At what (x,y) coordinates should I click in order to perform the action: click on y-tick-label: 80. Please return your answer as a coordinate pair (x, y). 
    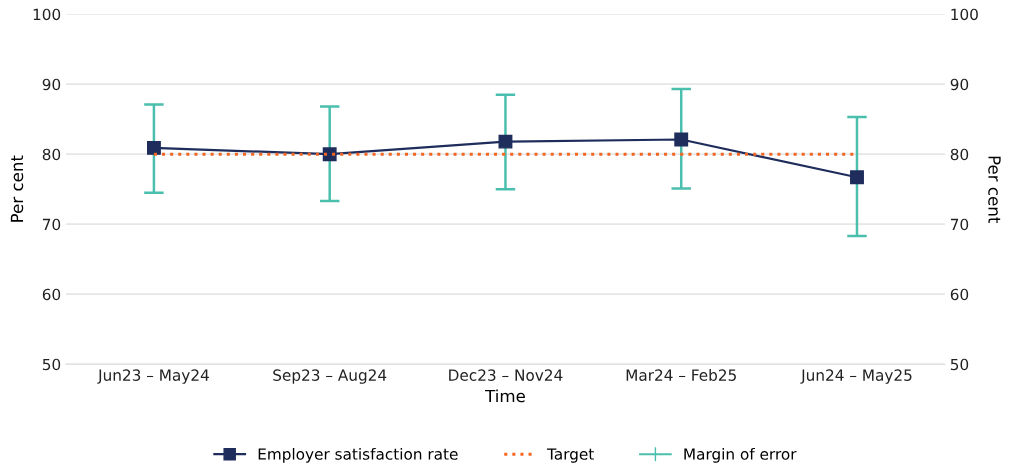
    Looking at the image, I should click on (51, 154).